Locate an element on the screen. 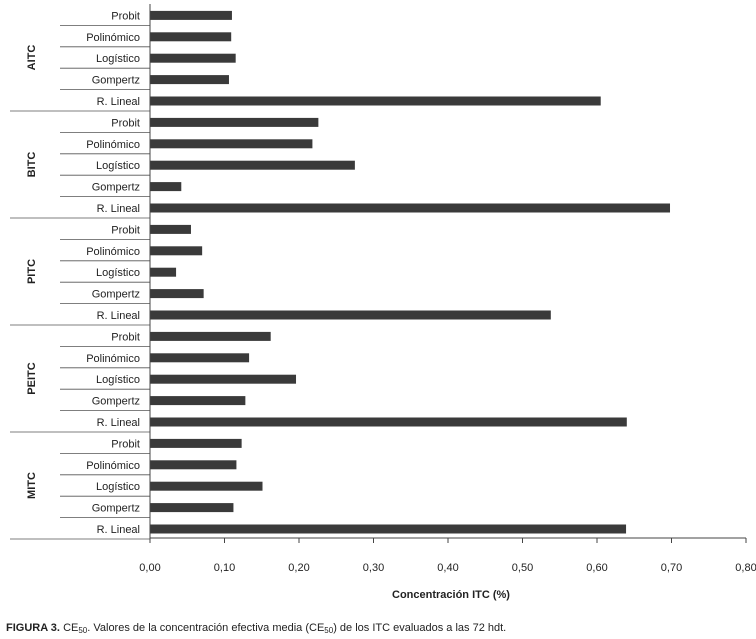  group-label: BITC is located at coordinates (32, 165).